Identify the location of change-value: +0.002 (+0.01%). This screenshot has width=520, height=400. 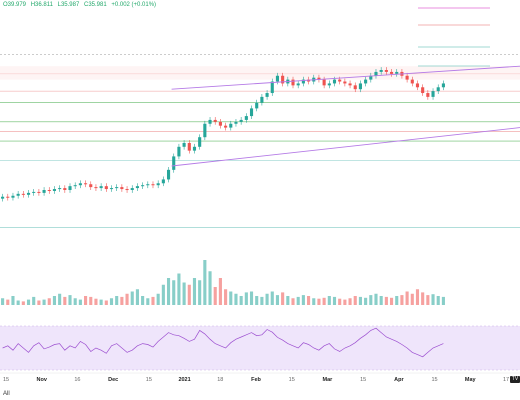
(134, 5).